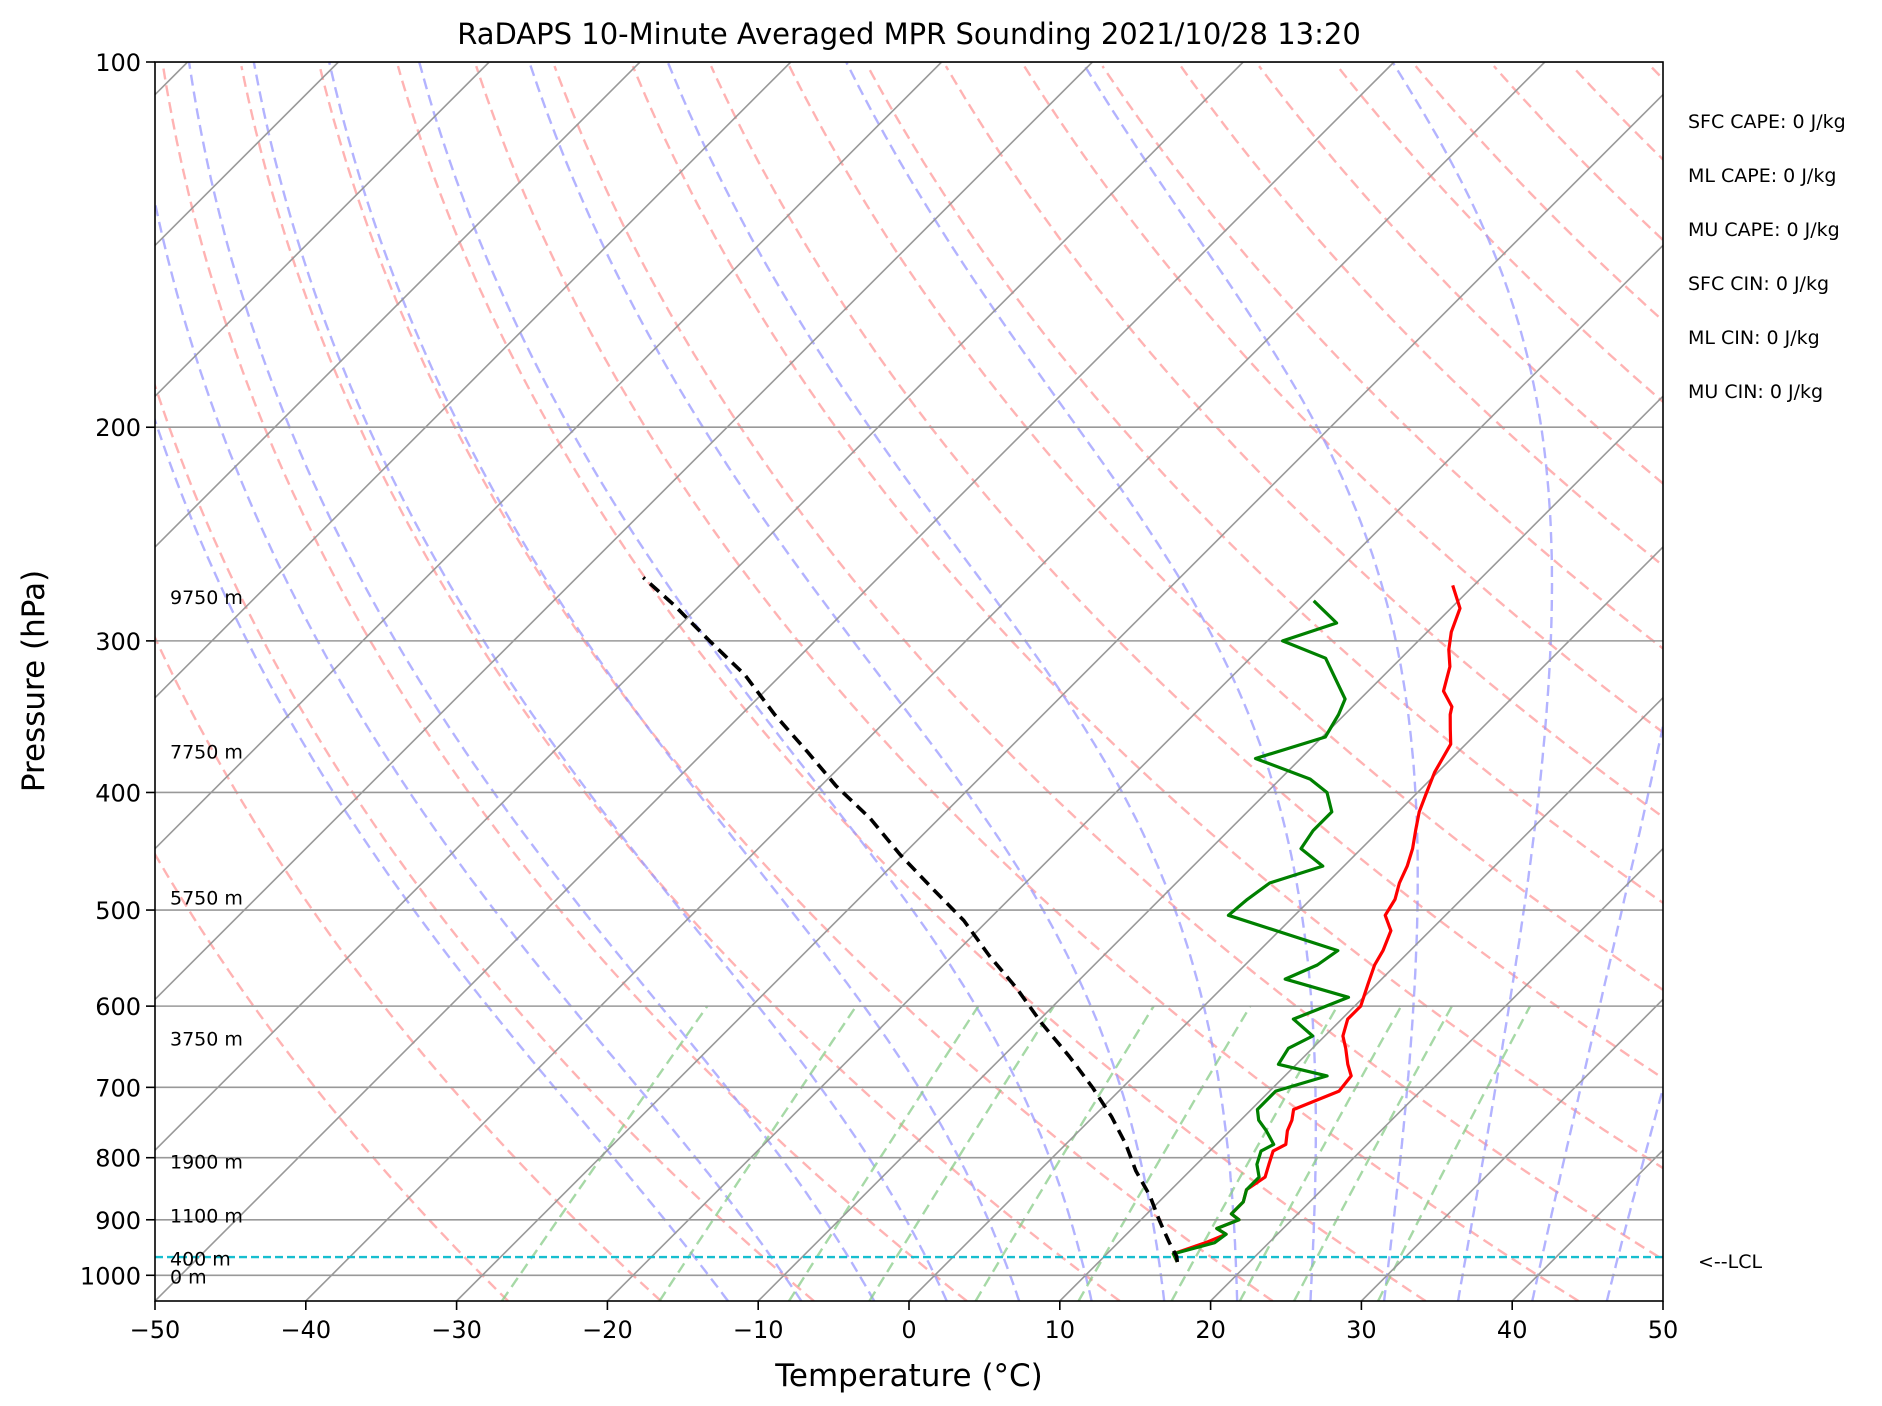 The height and width of the screenshot is (1406, 1882). Describe the element at coordinates (200, 1260) in the screenshot. I see `height-label: 400 m` at that location.